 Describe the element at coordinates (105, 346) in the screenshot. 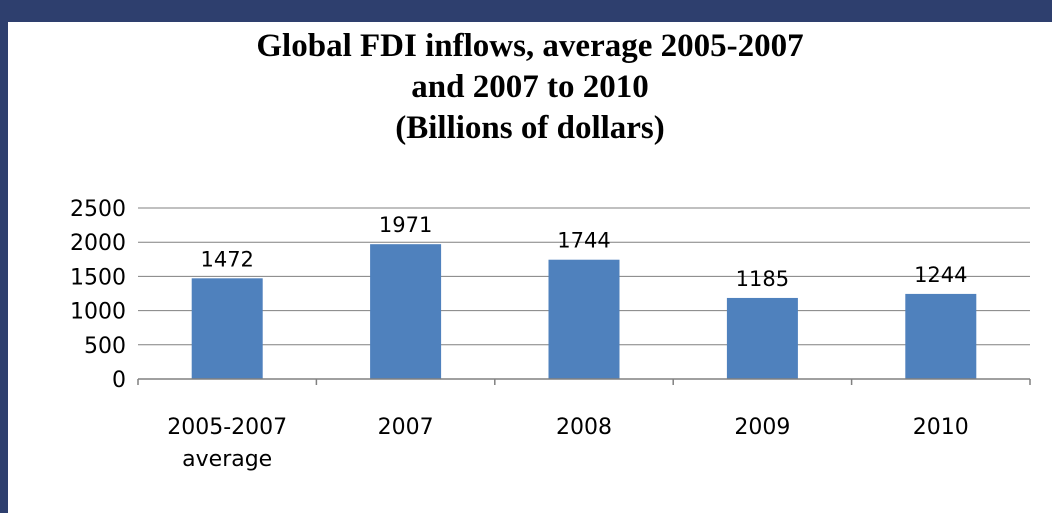

I see `y-tick-label: 500` at that location.